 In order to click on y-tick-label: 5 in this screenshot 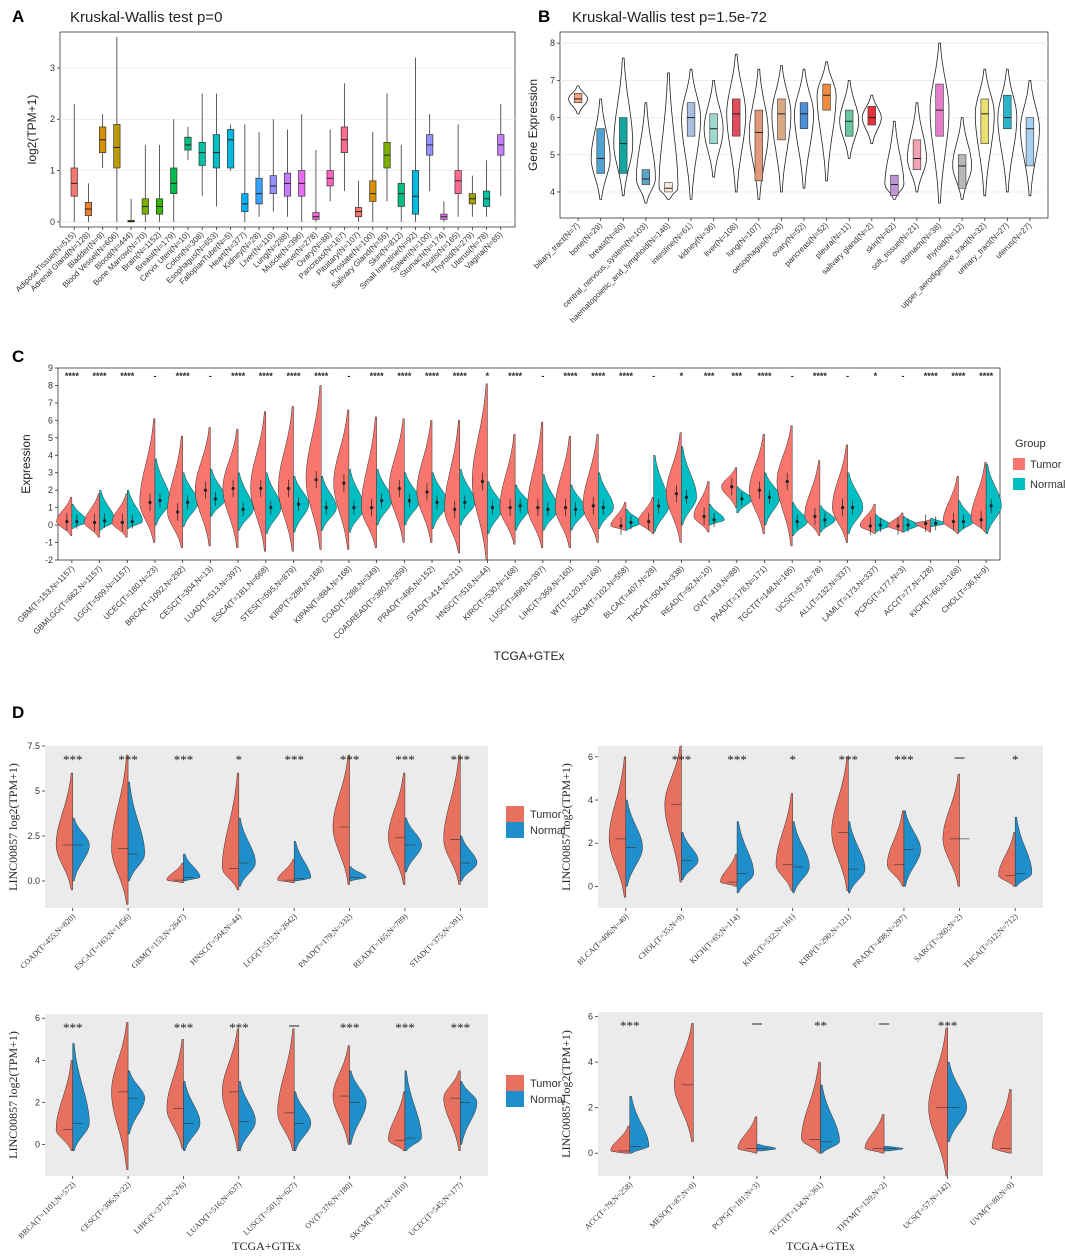, I will do `click(552, 155)`.